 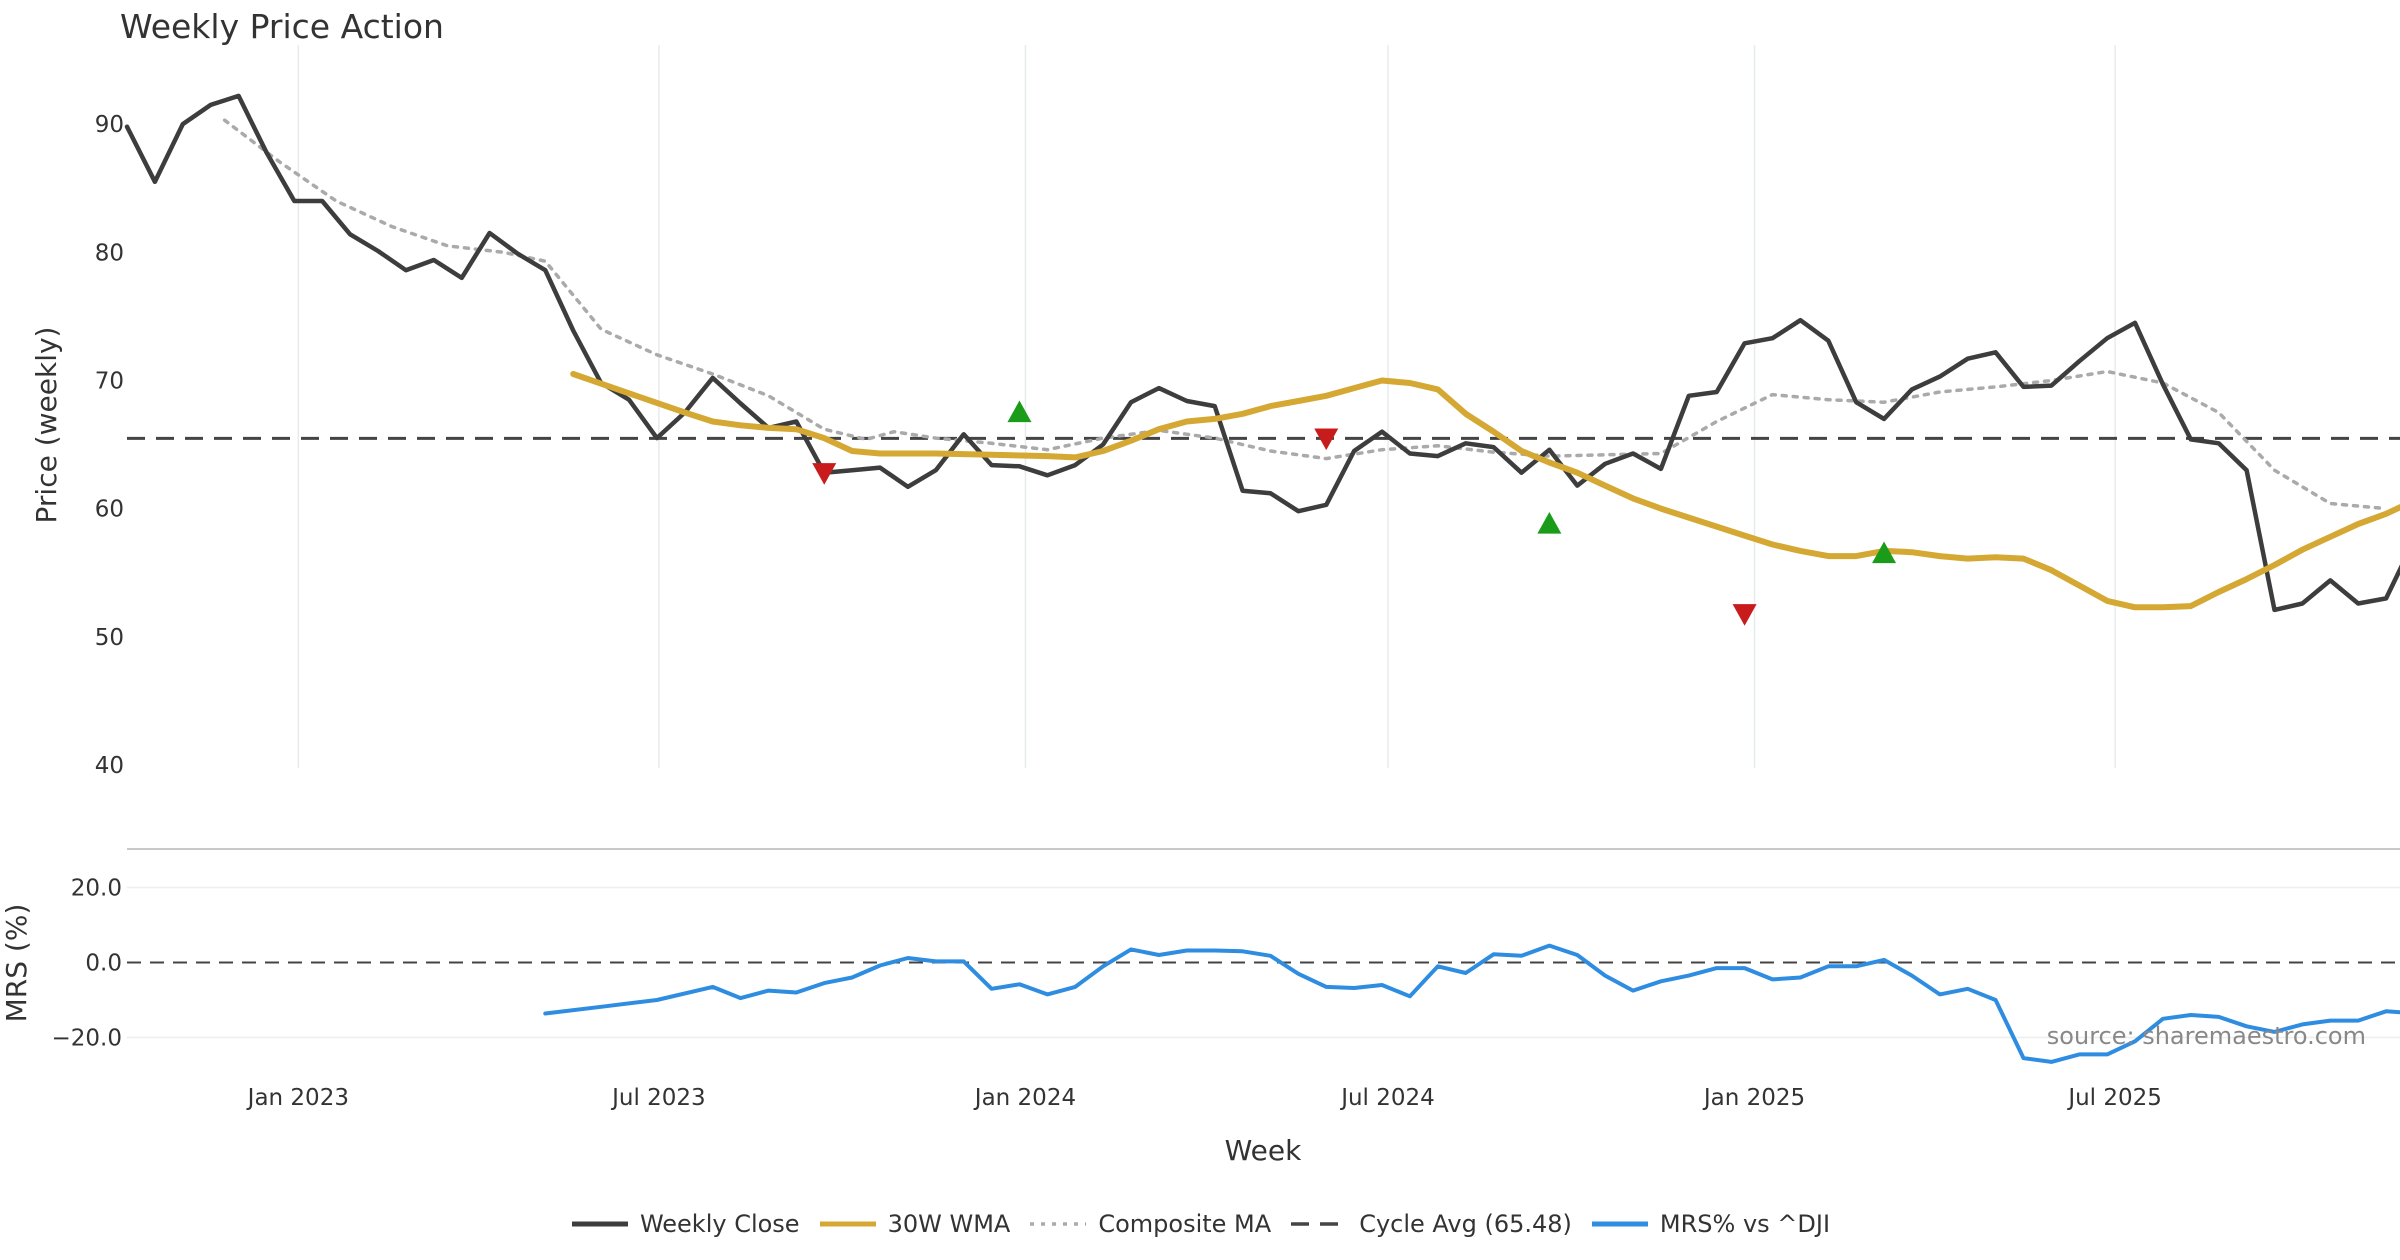 What do you see at coordinates (1354, 513) in the screenshot?
I see `signal-markers` at bounding box center [1354, 513].